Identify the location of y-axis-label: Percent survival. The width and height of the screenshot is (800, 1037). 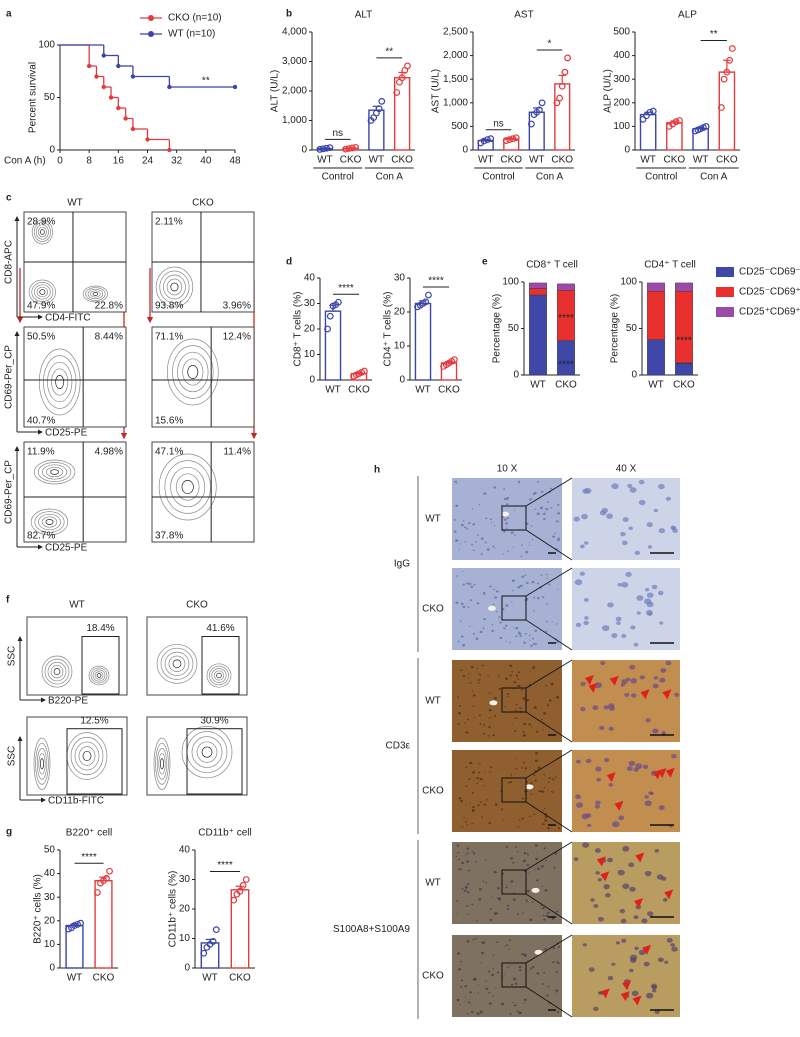
(33, 97).